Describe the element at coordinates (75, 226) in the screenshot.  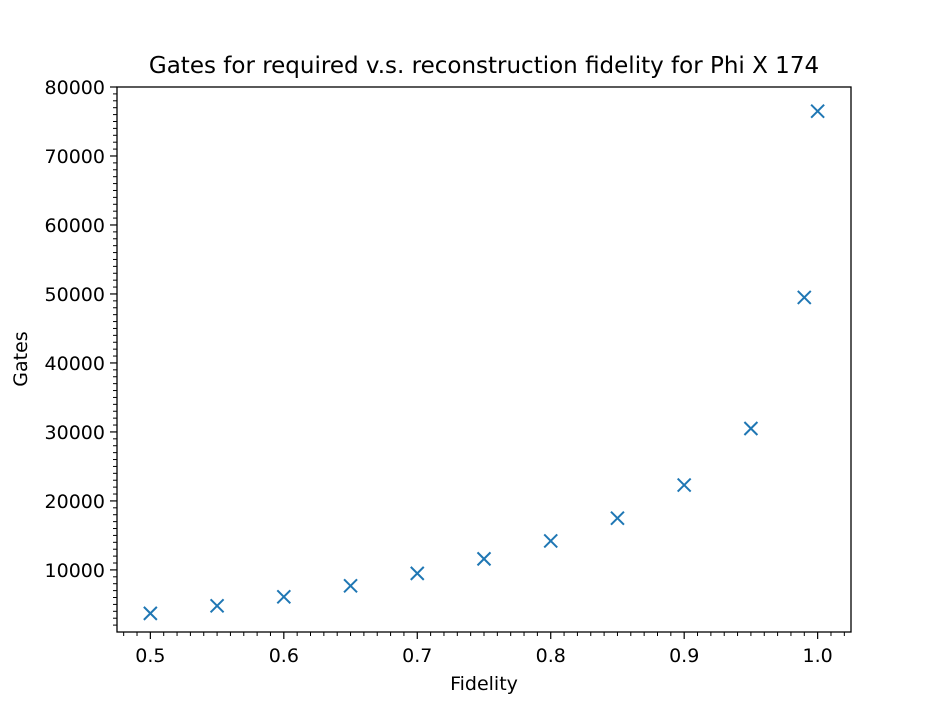
I see `y-tick-label: 60000` at that location.